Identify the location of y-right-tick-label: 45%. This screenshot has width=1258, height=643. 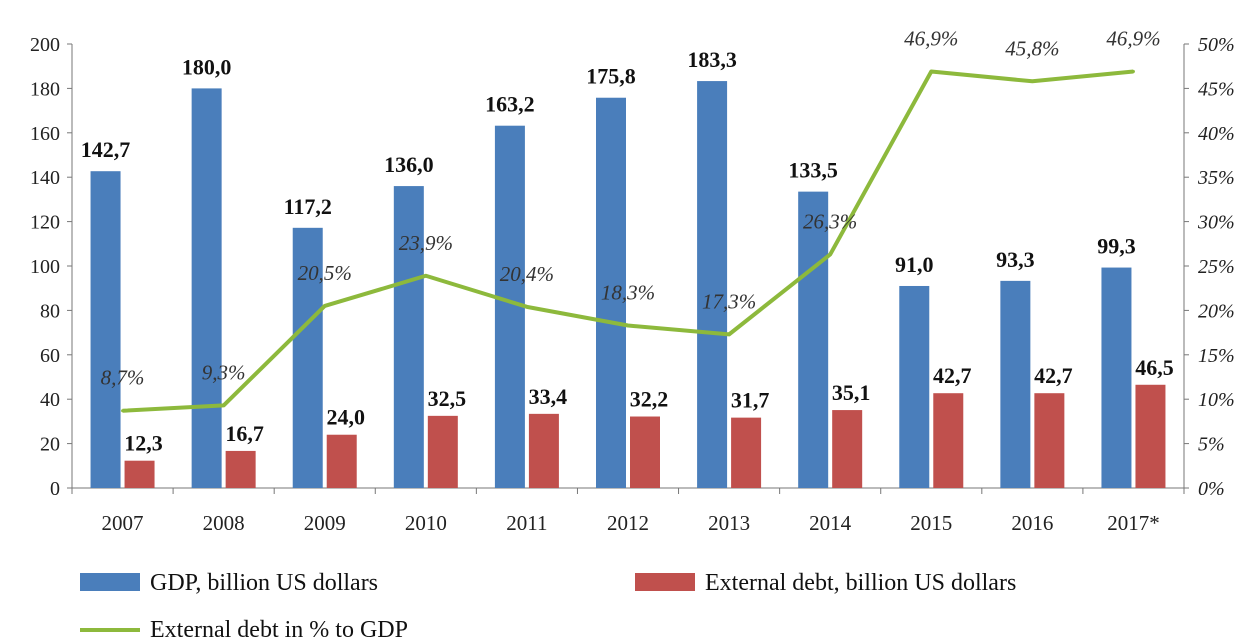
(1216, 89).